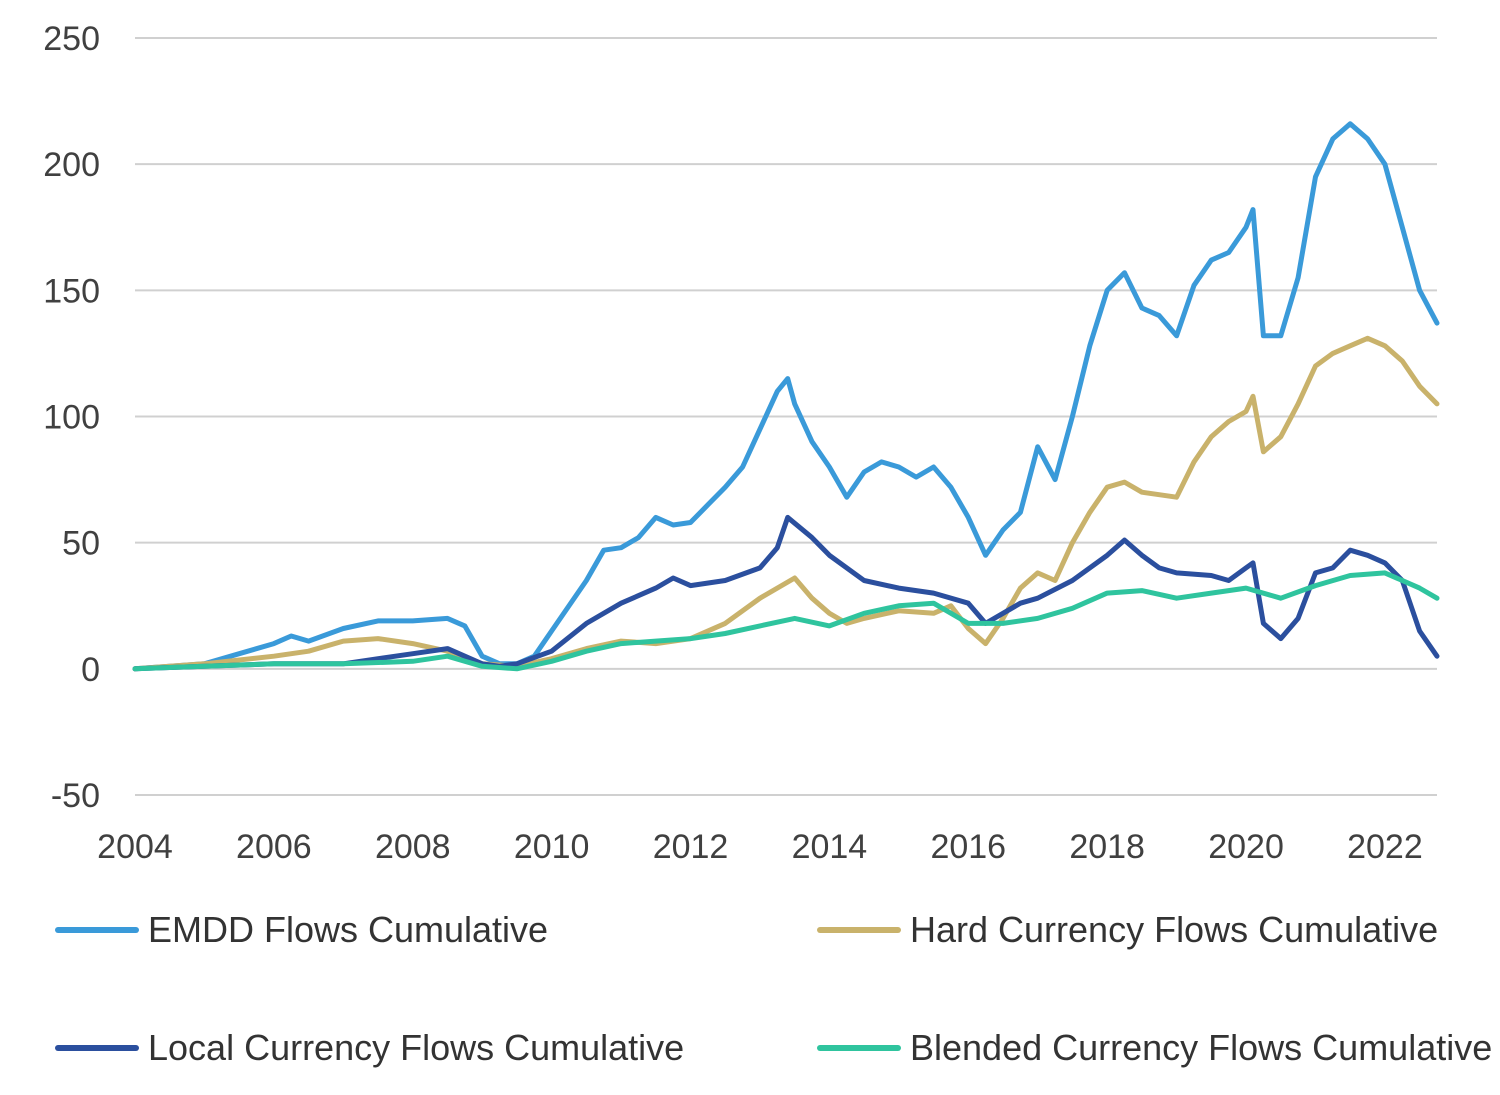  I want to click on x-tick-label: 2004, so click(135, 847).